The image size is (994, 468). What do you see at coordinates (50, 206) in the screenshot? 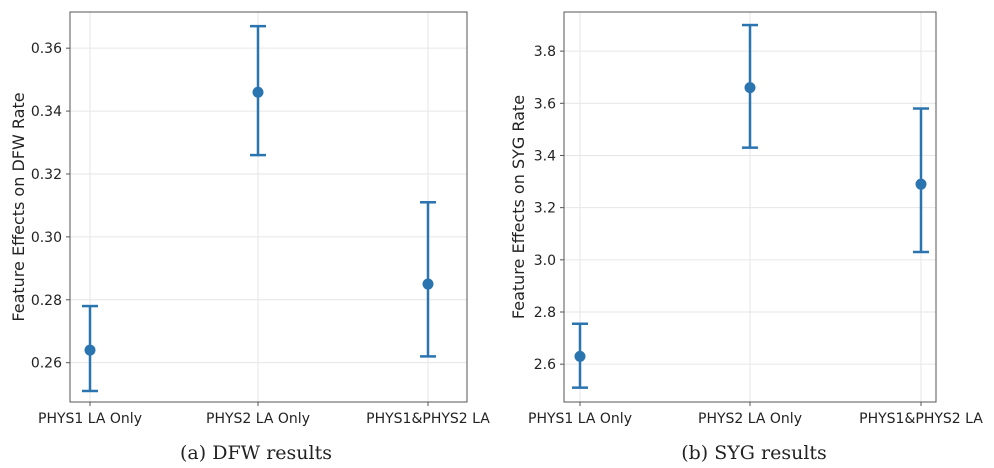
I see `y-ticks-dfw: 0.26 0.28 0.30 0.32 0.34 0.36` at bounding box center [50, 206].